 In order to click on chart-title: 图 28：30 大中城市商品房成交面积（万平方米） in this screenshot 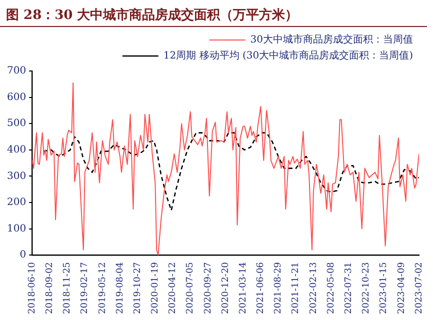, I will do `click(213, 13)`.